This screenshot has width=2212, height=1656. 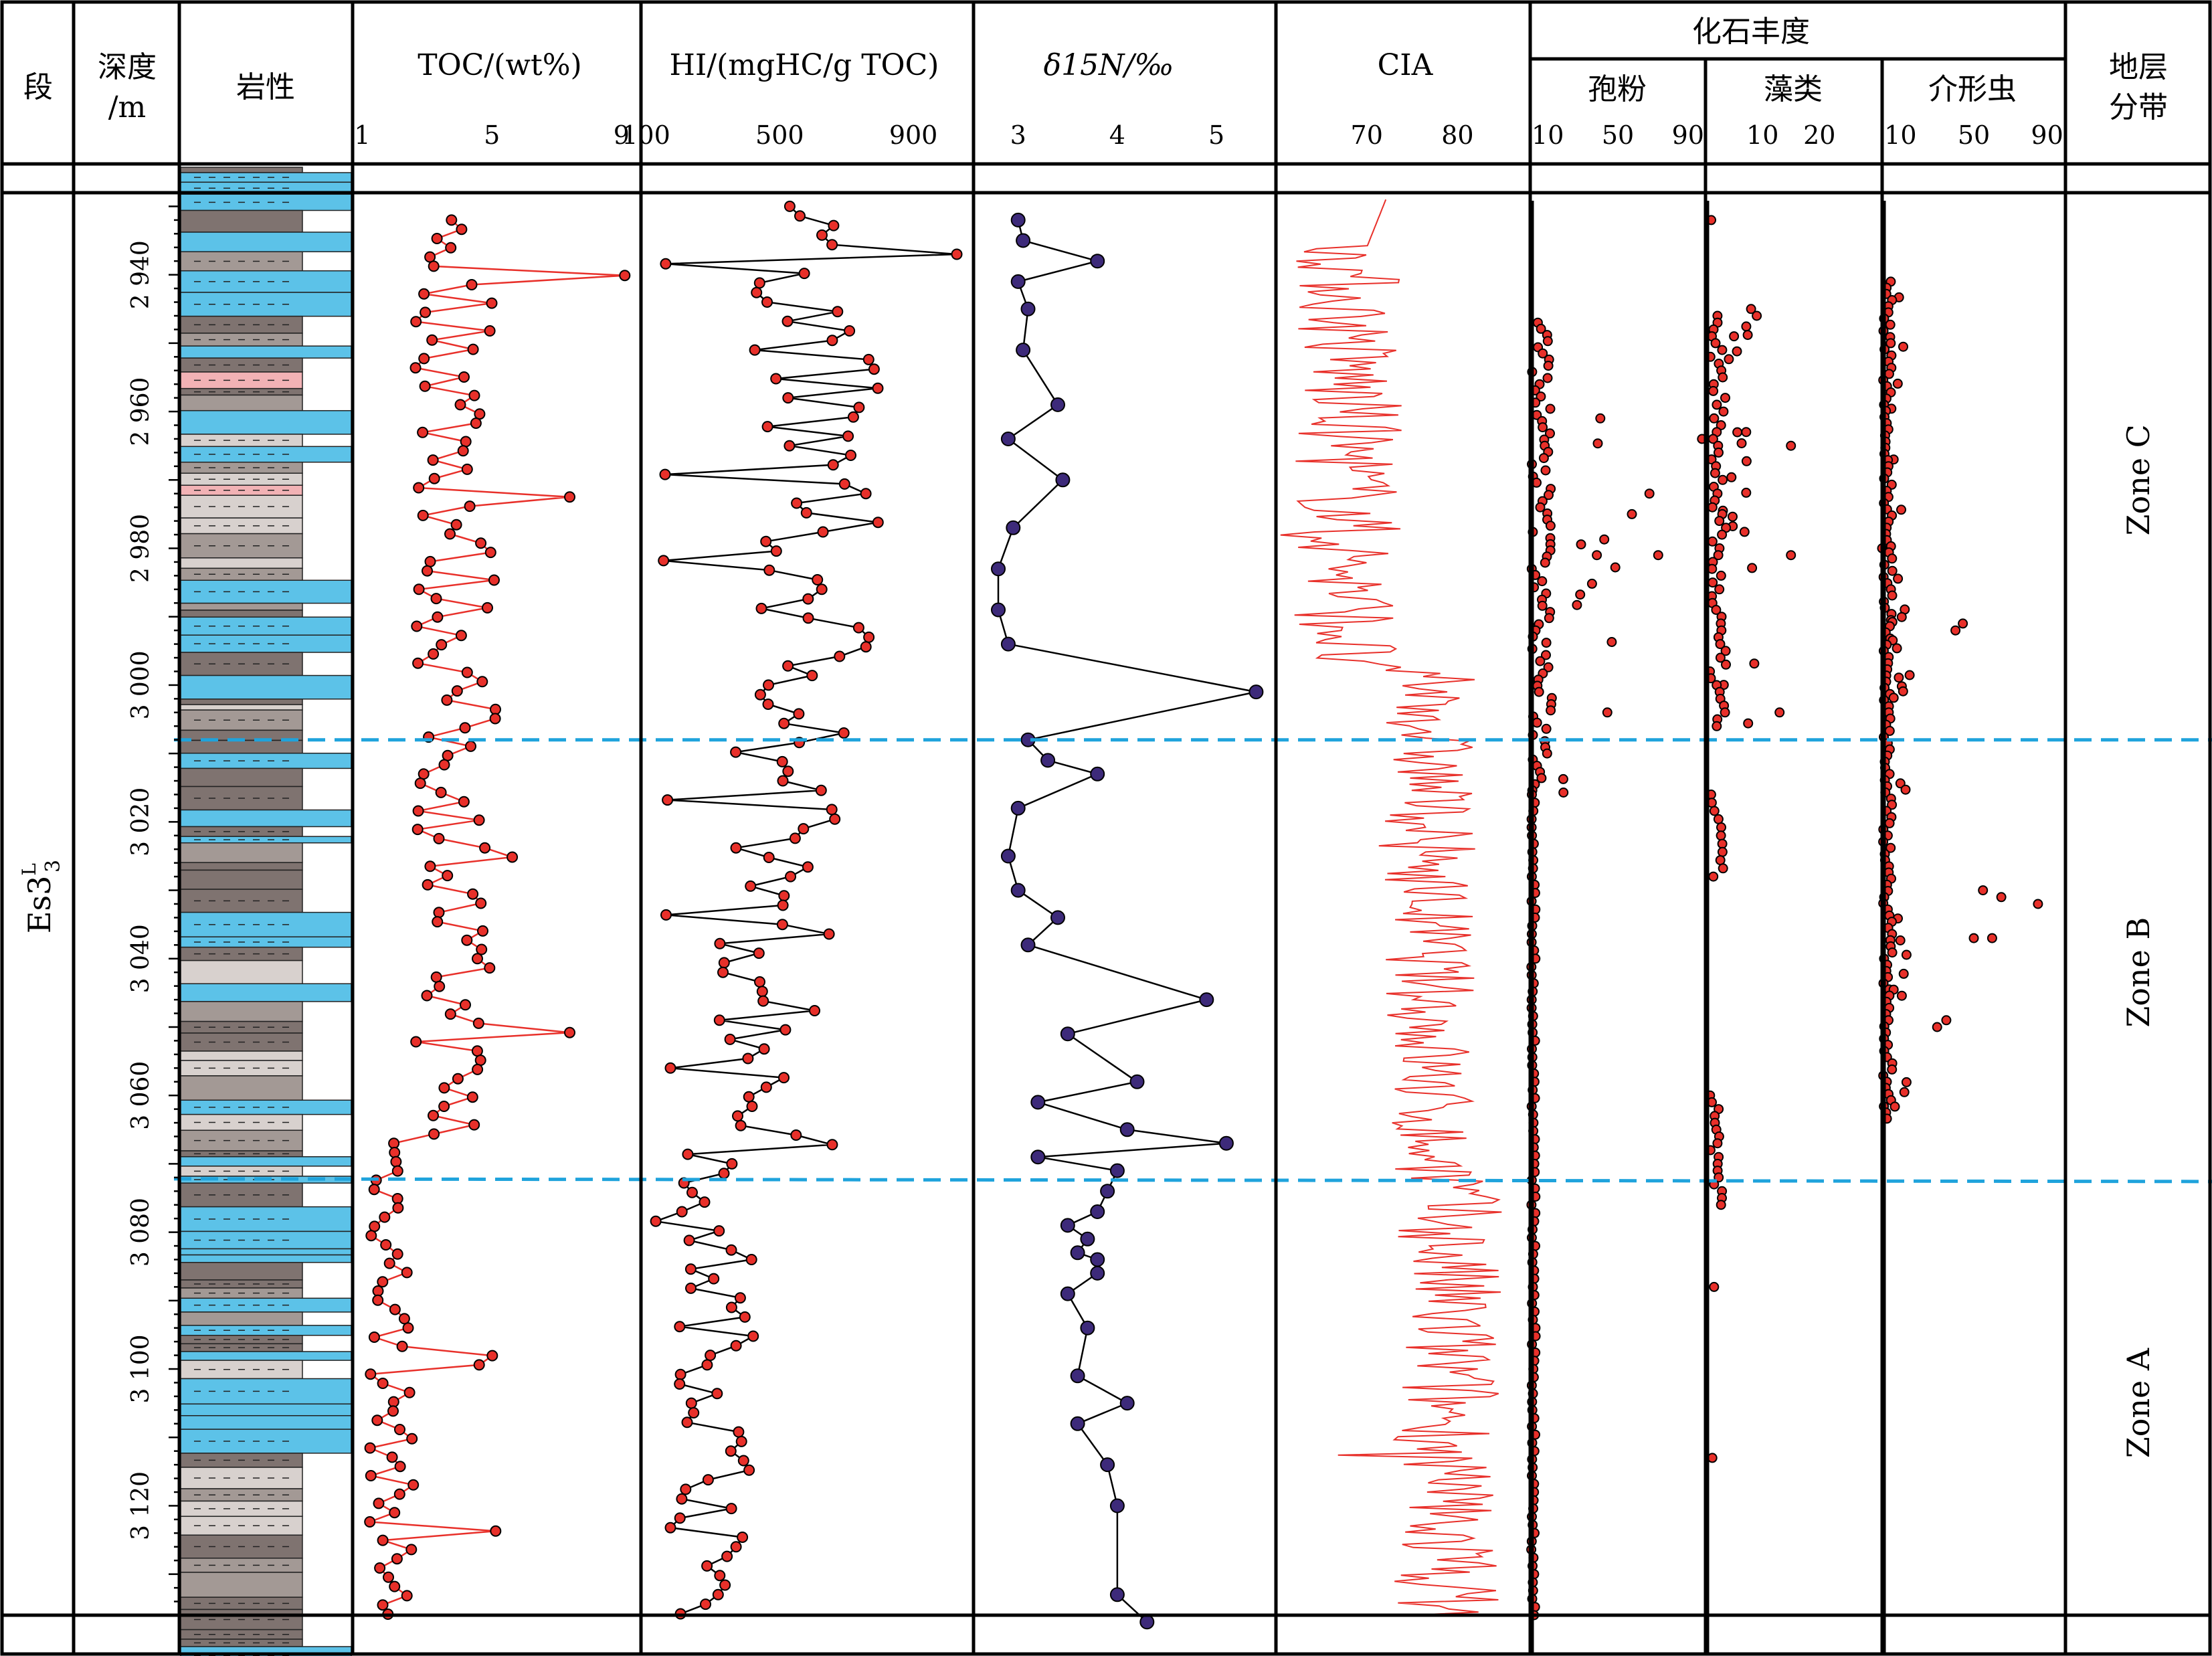 I want to click on header-lithology: 岩性, so click(x=265, y=87).